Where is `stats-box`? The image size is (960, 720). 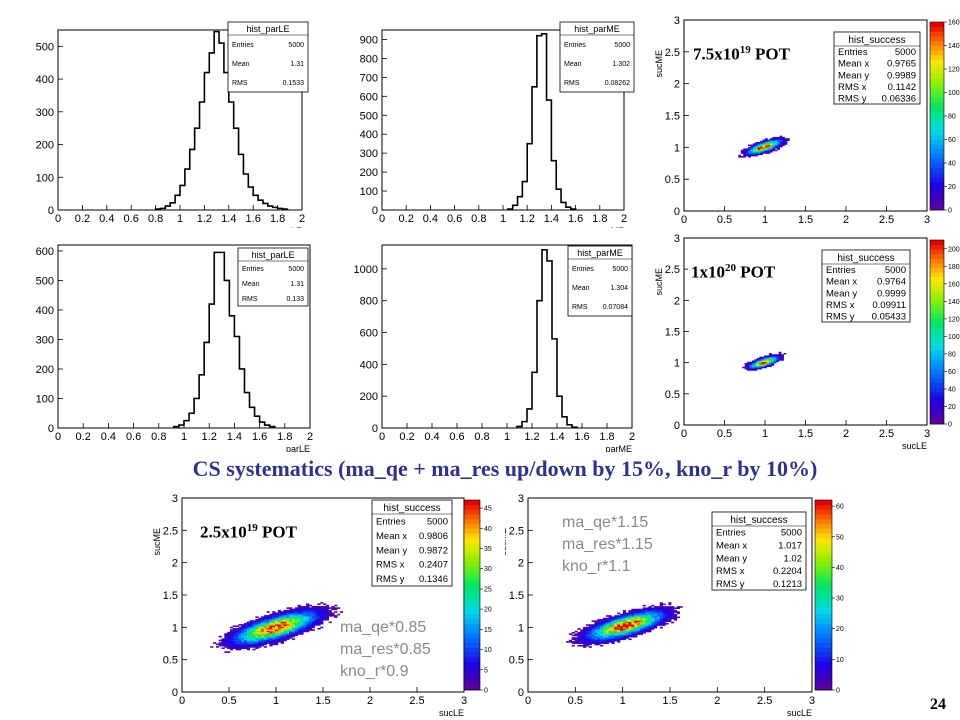
stats-box is located at coordinates (268, 57).